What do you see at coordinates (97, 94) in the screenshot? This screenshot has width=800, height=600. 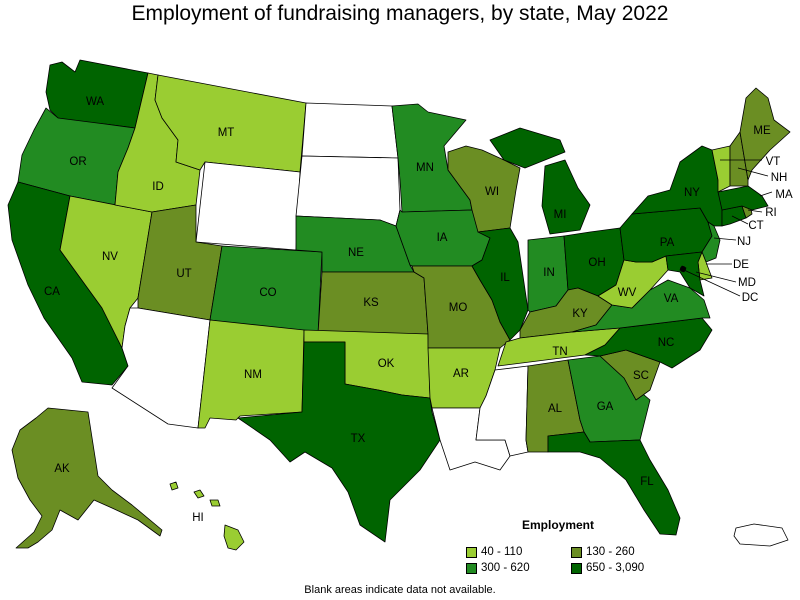 I see `state-WA` at bounding box center [97, 94].